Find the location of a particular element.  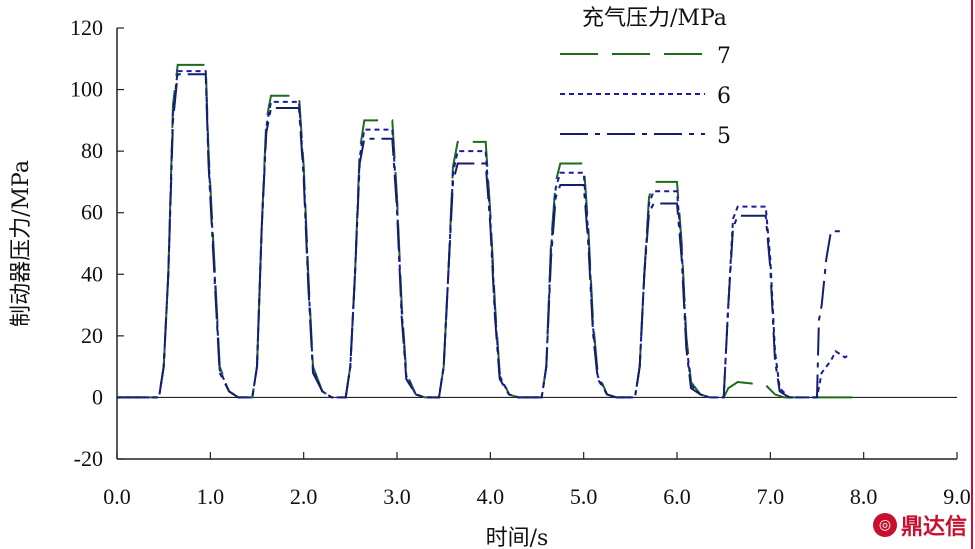

x-tick-label: 7.0 is located at coordinates (771, 496).